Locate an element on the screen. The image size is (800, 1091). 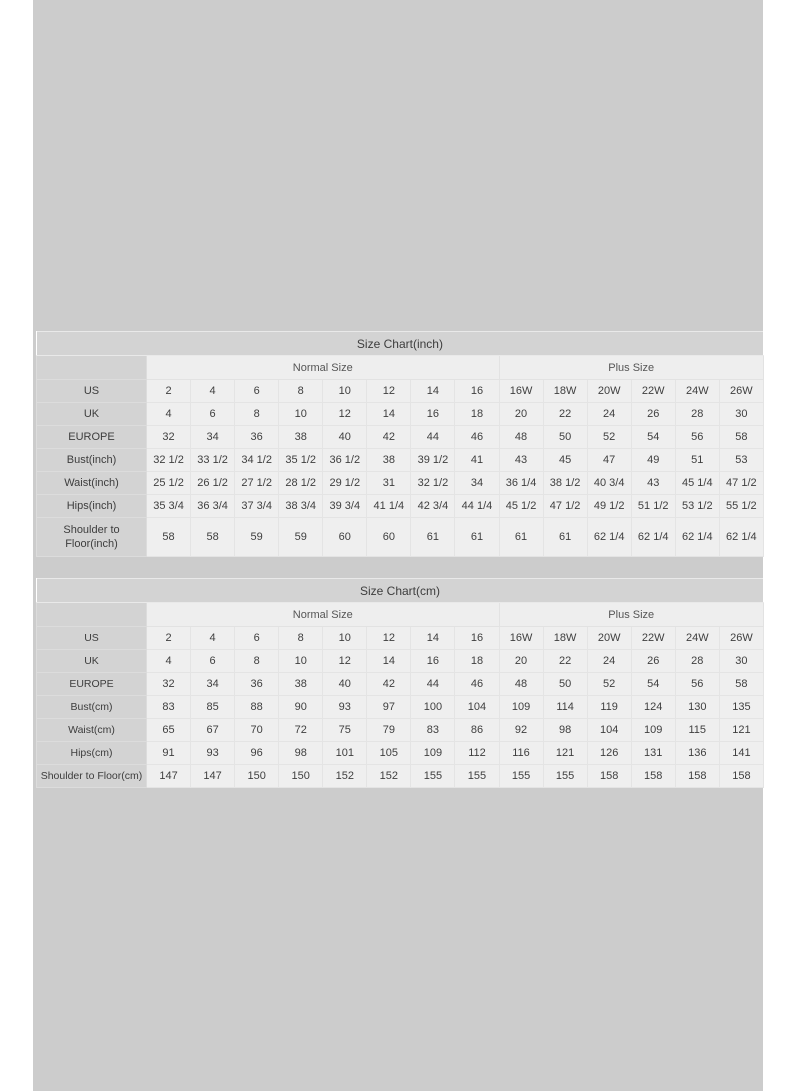
table-cell: 51 1/2 is located at coordinates (653, 506).